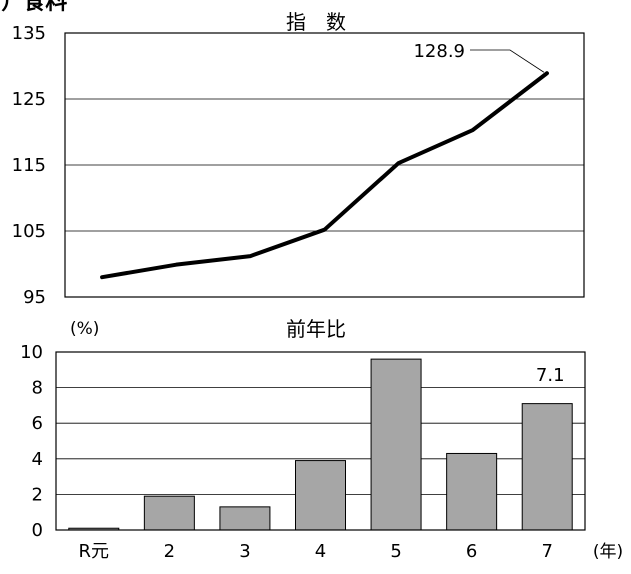 This screenshot has width=631, height=574. I want to click on bar-ytick-label: 10, so click(31, 352).